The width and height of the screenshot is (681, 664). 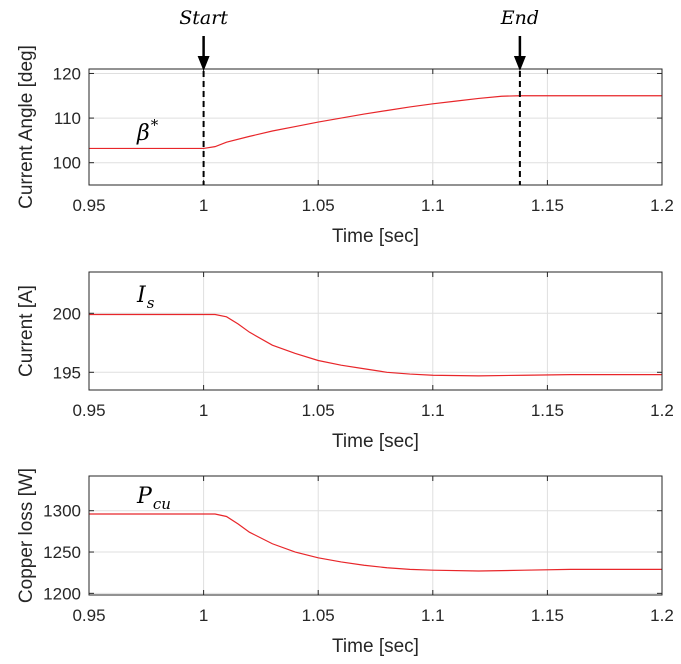 What do you see at coordinates (162, 504) in the screenshot?
I see `series-label-sub: cu` at bounding box center [162, 504].